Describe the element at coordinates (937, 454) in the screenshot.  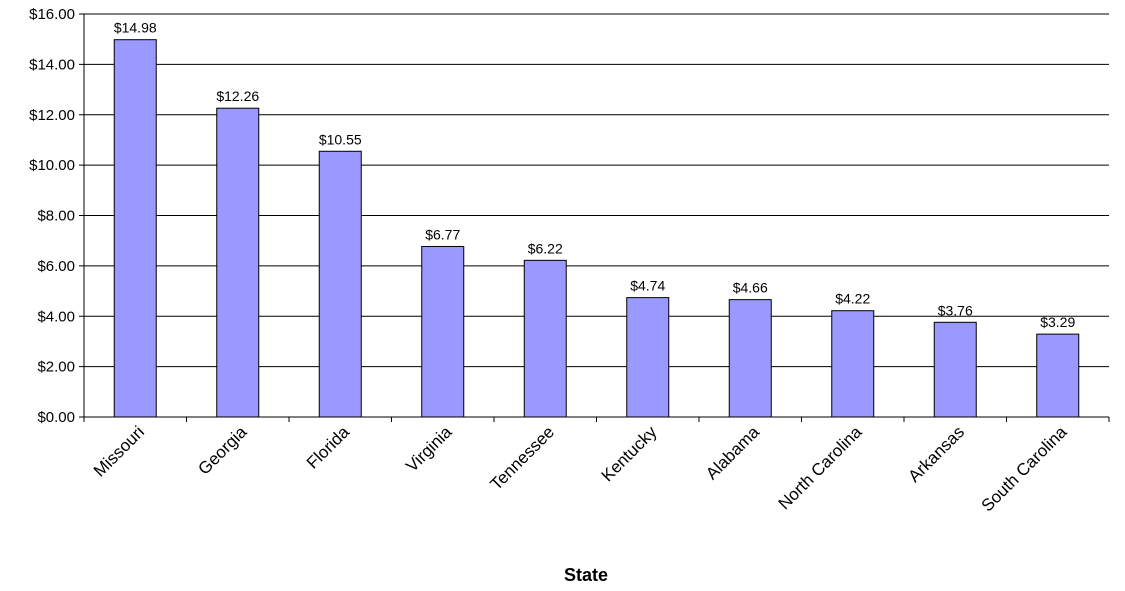
I see `x-category-label: Arkansas` at that location.